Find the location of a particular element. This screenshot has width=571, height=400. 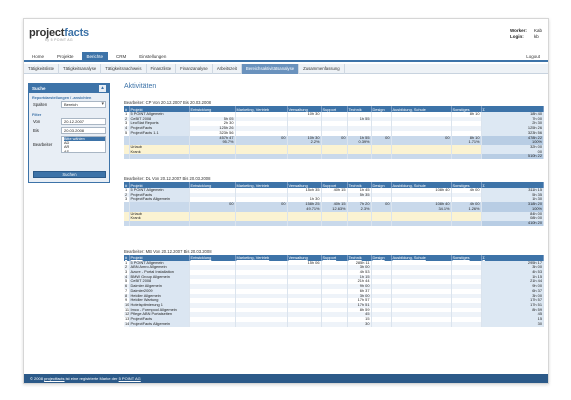

bearbeiter-listbox: Bitte wählen AD AR AS is located at coordinates (83, 144).